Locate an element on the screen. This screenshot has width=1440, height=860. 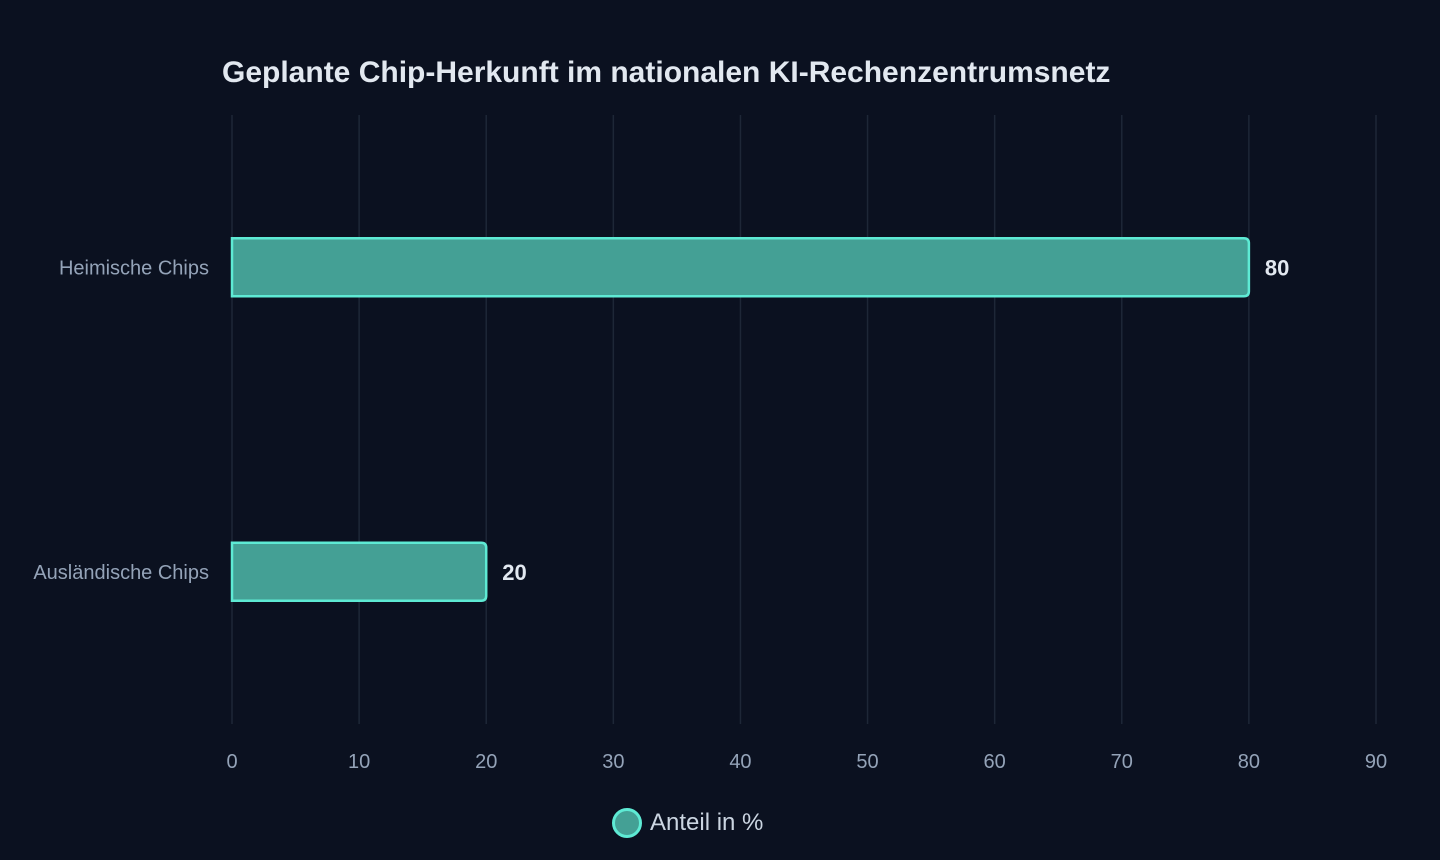
x-tick-label: 0 is located at coordinates (231, 762).